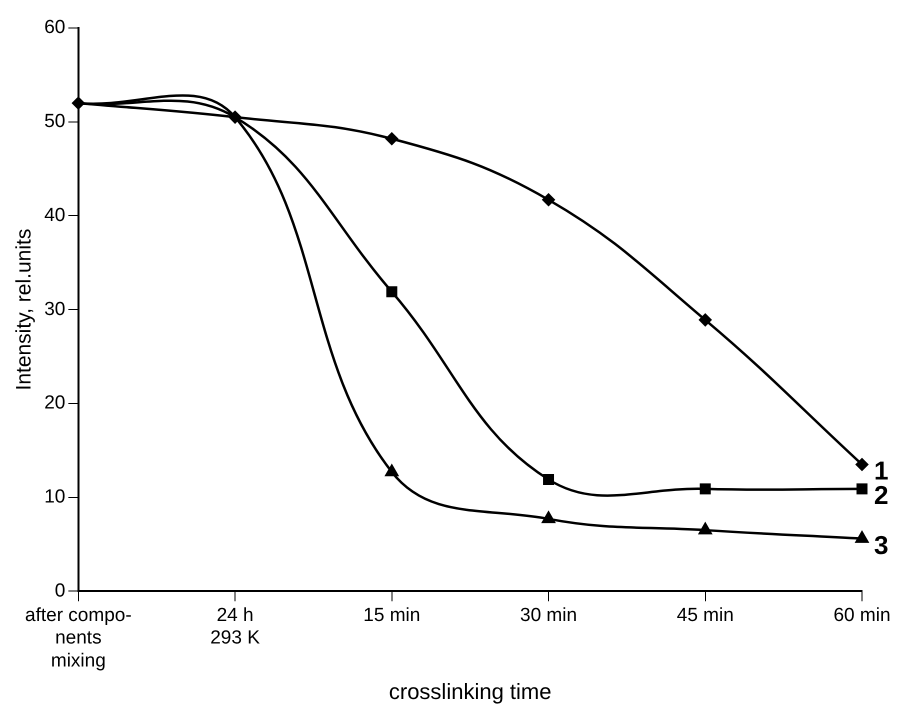 This screenshot has height=718, width=920. I want to click on x-tick-label: 60 min, so click(862, 615).